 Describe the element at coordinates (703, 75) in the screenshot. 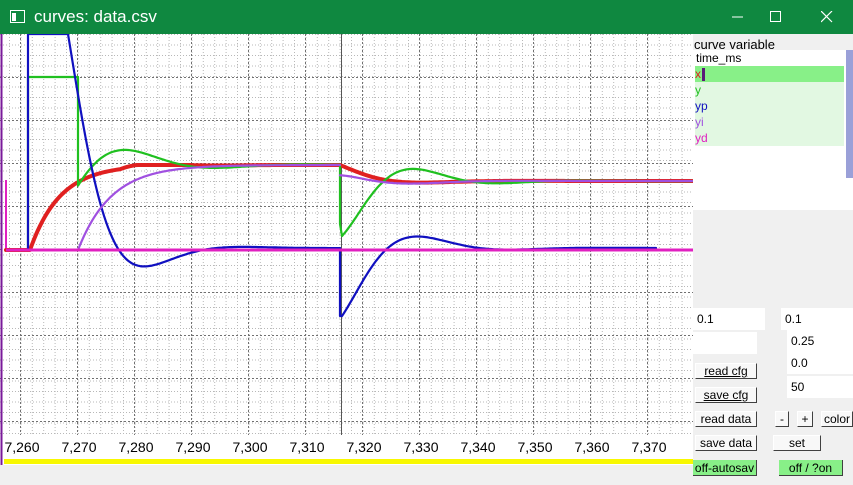

I see `text-cursor` at that location.